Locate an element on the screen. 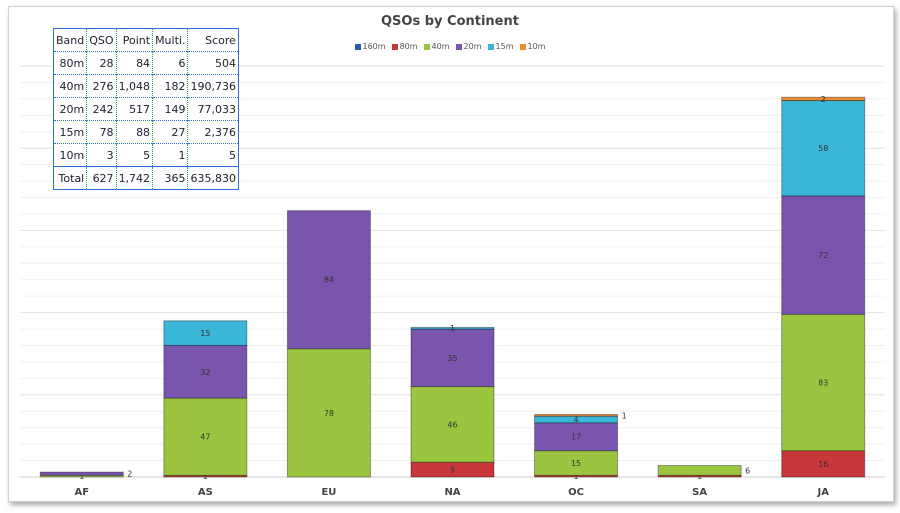 The width and height of the screenshot is (900, 513). table-row: 40m 276 1,048 182 190,736 is located at coordinates (146, 86).